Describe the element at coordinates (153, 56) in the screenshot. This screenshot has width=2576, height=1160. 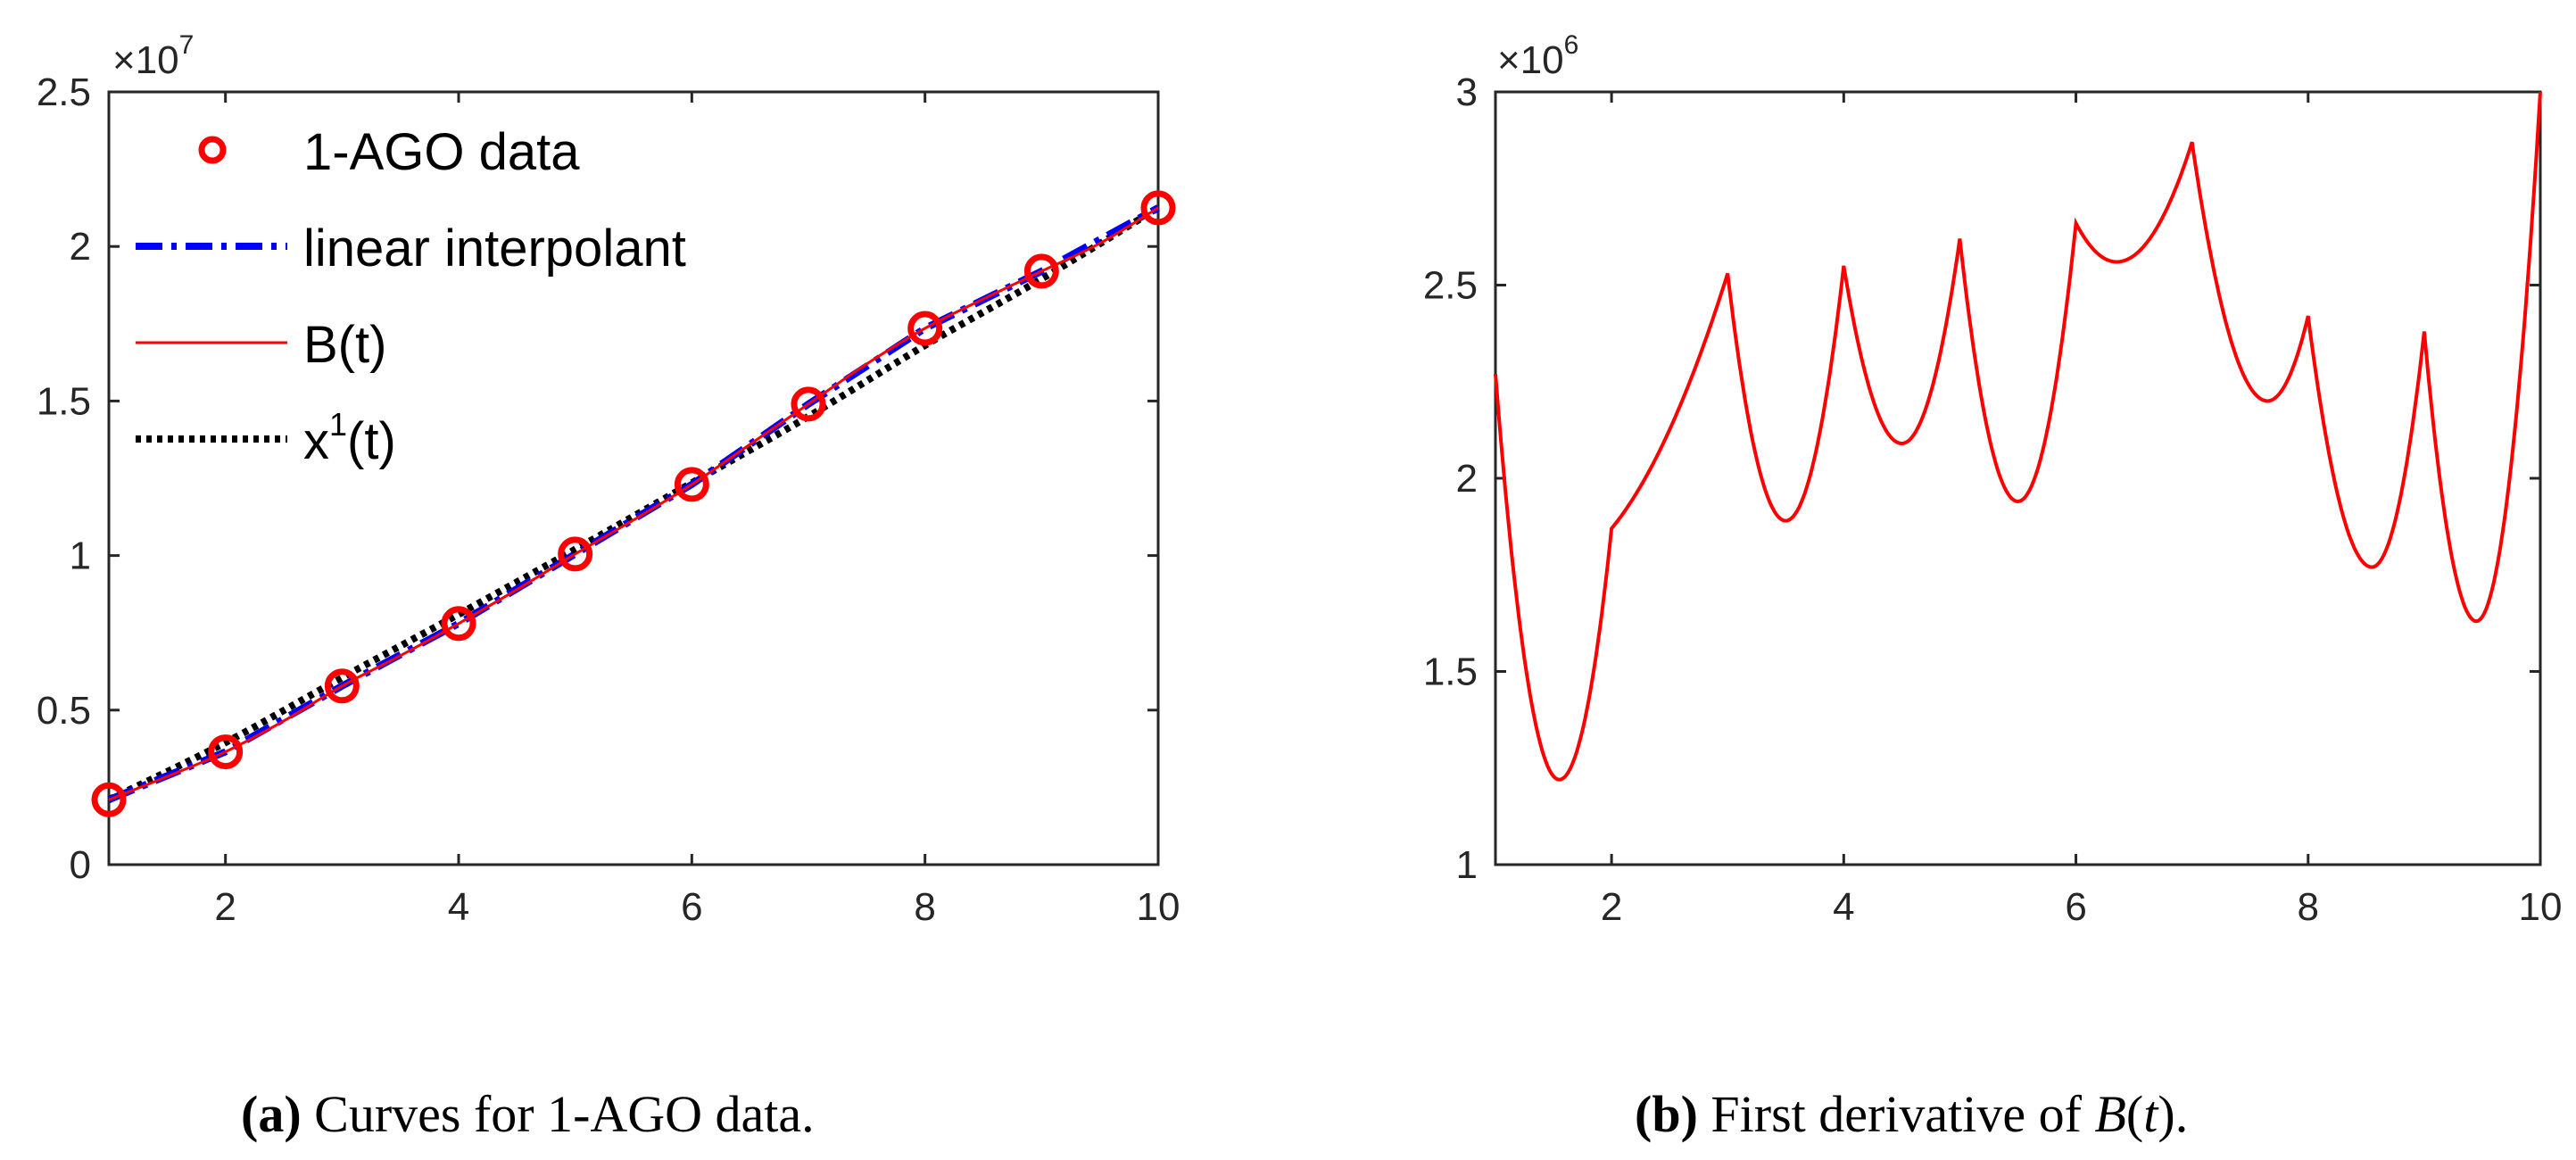
I see `chart-a-y-multiplier: ×10⁷` at that location.